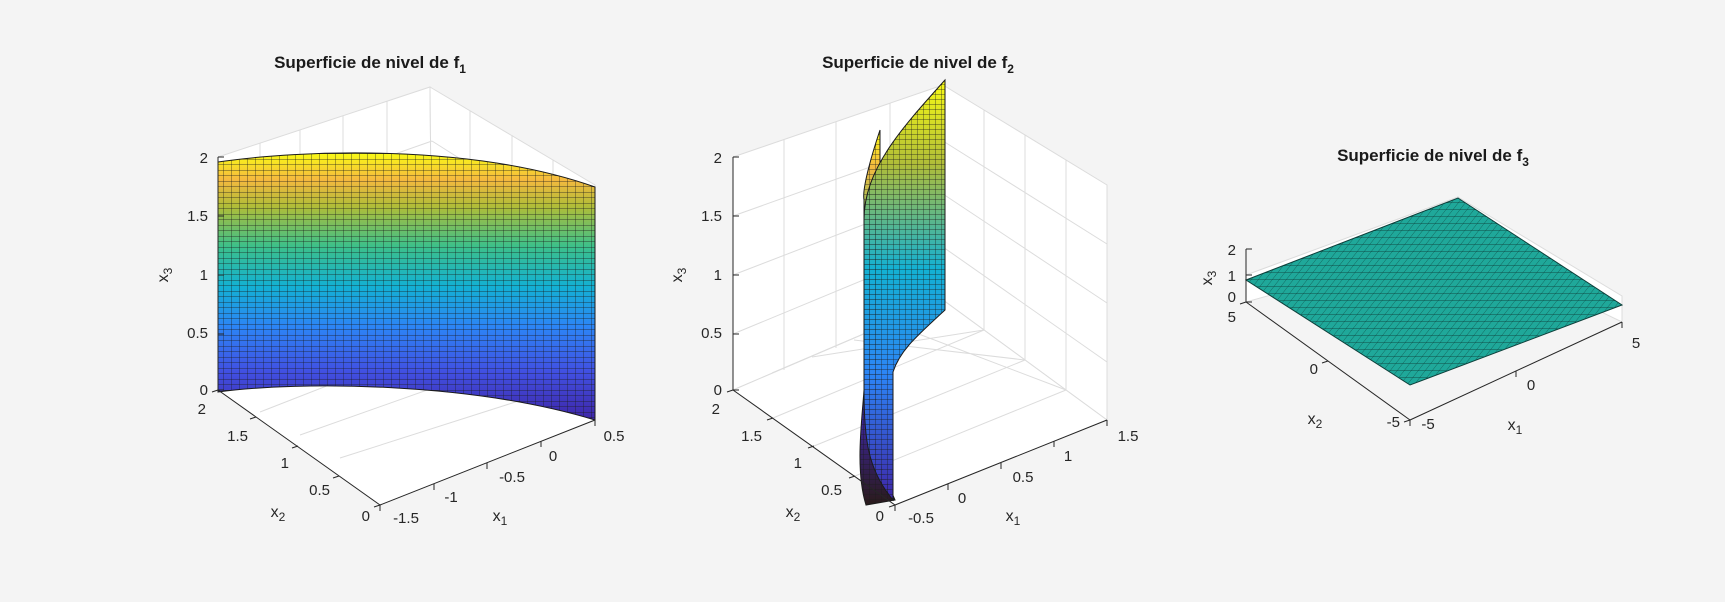  What do you see at coordinates (1128, 436) in the screenshot?
I see `xticklabel: 1.5` at bounding box center [1128, 436].